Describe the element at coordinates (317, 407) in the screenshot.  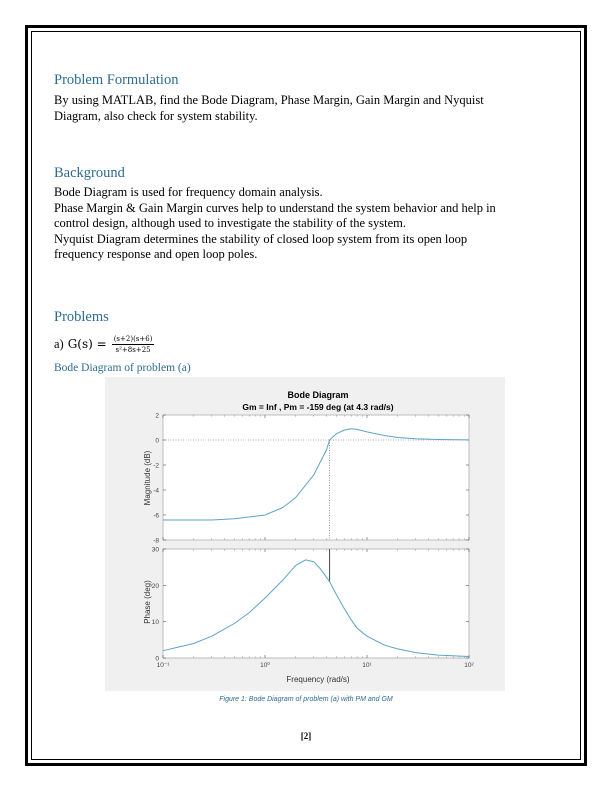
I see `chart-subtitle: Gm = Inf , Pm = -159 deg (at 4.3 rad/s)` at that location.